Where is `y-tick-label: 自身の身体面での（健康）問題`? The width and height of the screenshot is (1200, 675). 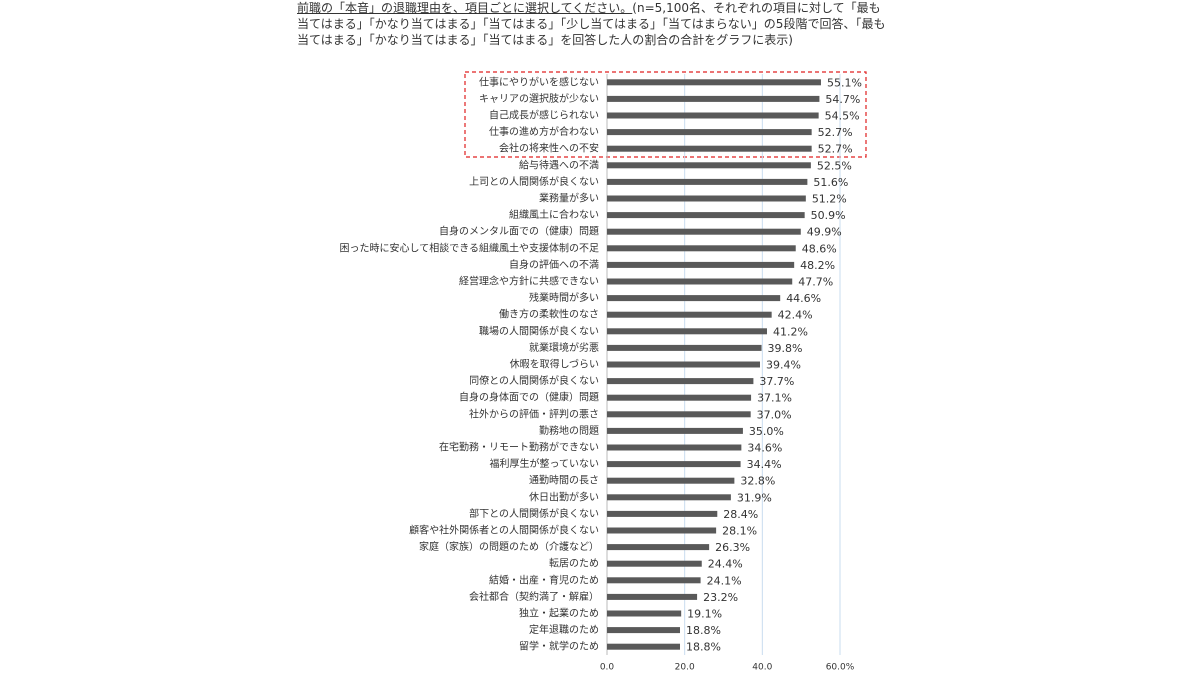
y-tick-label: 自身の身体面での（健康）問題 is located at coordinates (529, 397).